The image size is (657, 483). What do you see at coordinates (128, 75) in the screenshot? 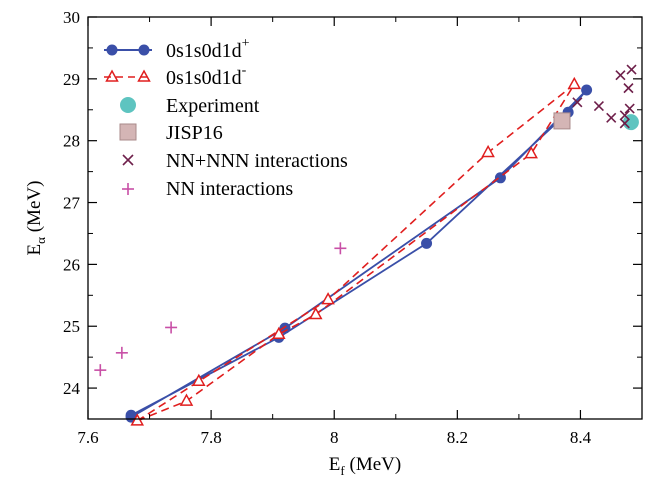
I see `legend-symbol-minus-basis` at bounding box center [128, 75].